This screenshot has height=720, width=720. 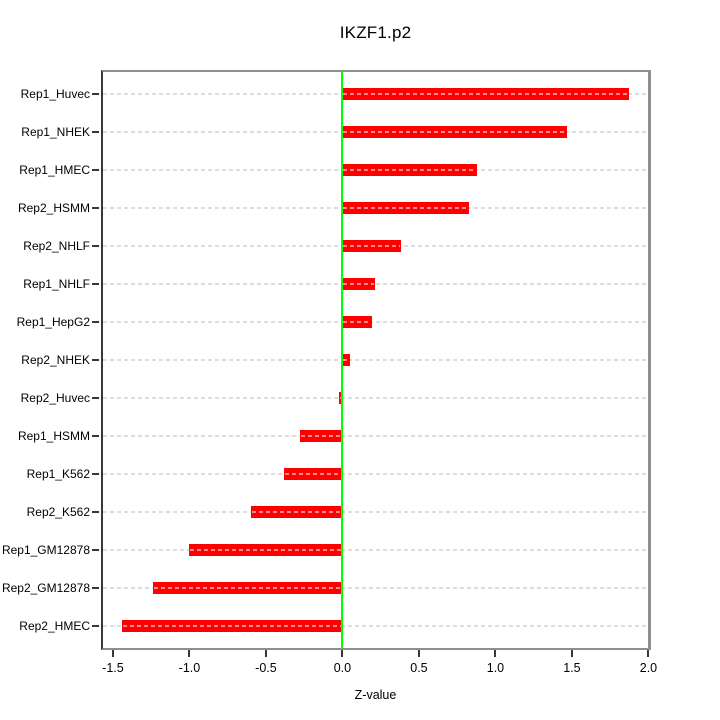 What do you see at coordinates (56, 284) in the screenshot?
I see `y-axis-label: Rep1_NHLF` at bounding box center [56, 284].